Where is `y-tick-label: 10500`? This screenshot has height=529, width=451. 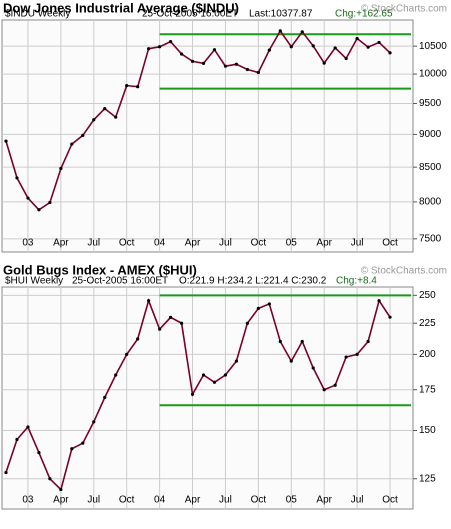 y-tick-label: 10500 is located at coordinates (433, 46).